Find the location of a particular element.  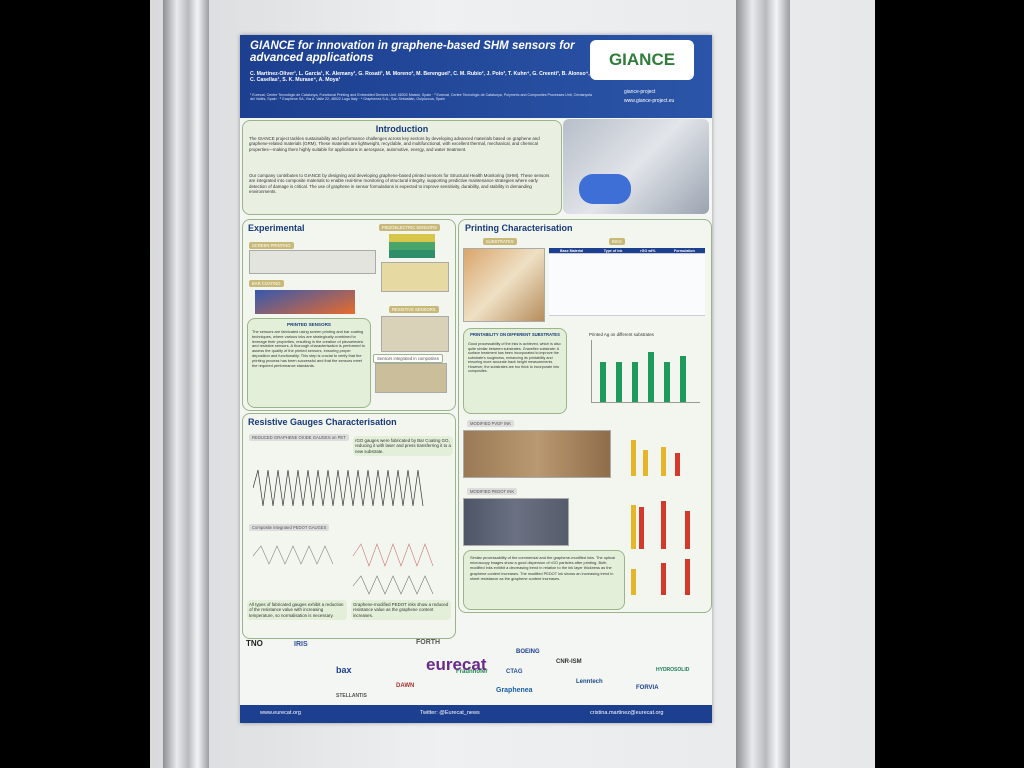

box-title: PRINTED SENSORS is located at coordinates (309, 324).